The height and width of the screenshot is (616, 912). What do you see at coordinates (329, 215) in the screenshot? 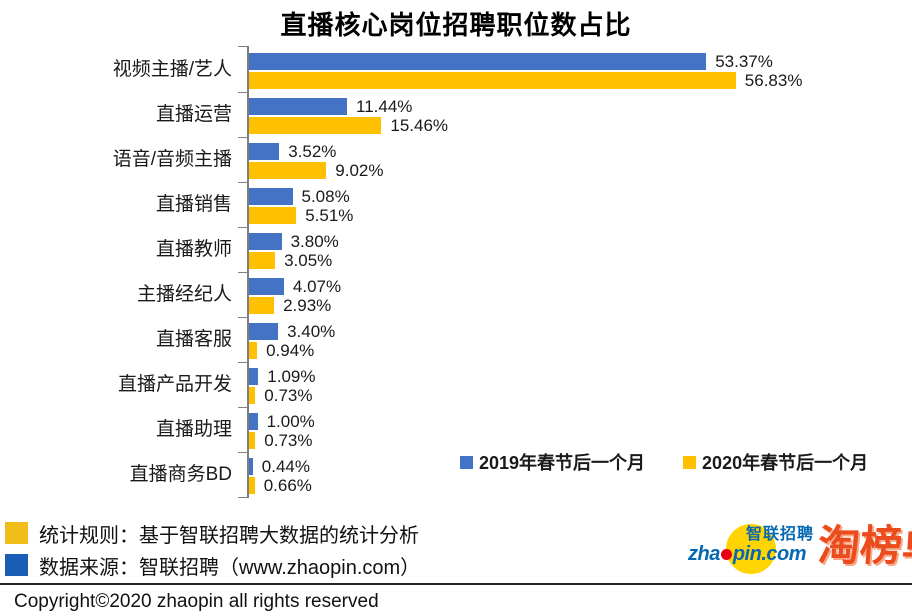
I see `value-label: 5.51%` at bounding box center [329, 215].